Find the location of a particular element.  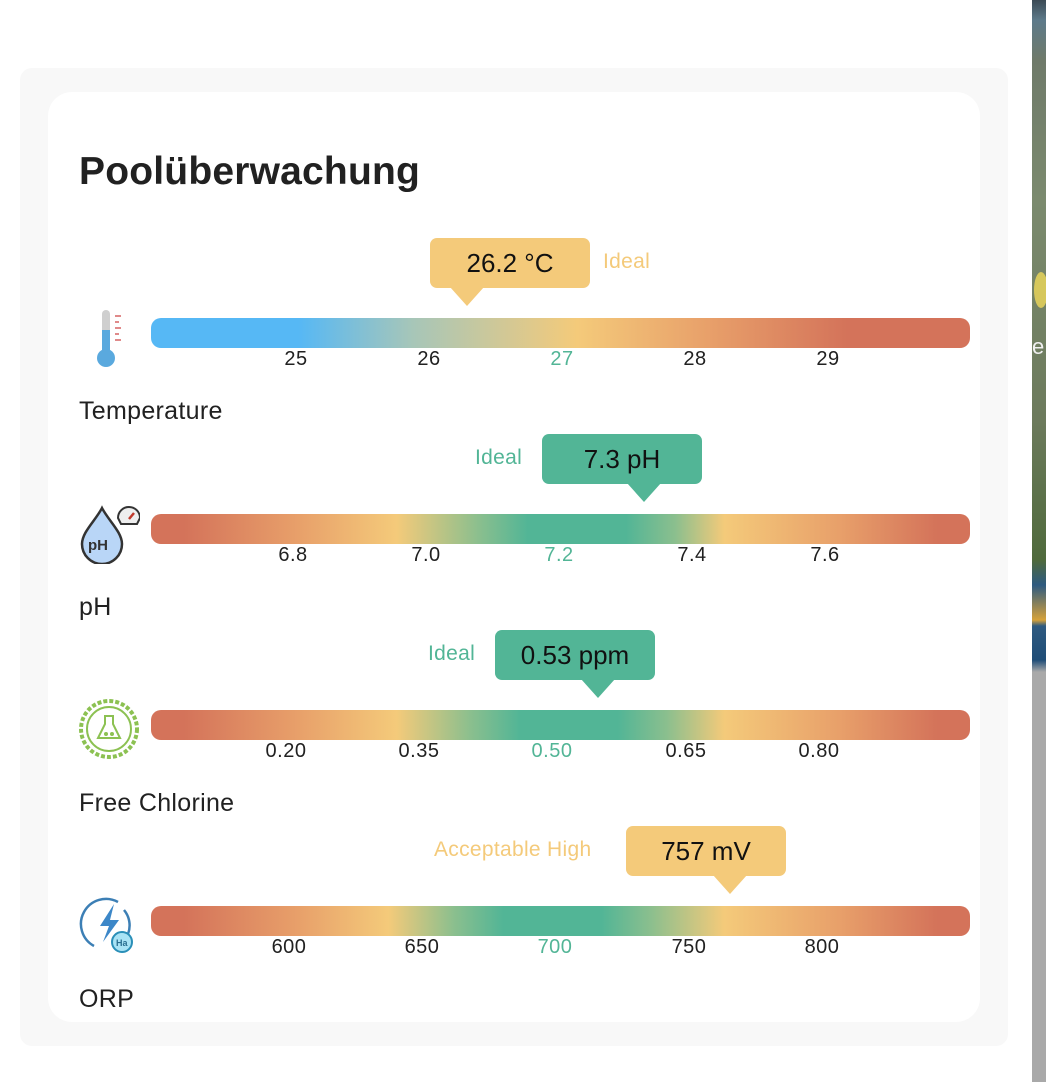

sensor-name: Temperature is located at coordinates (151, 411).